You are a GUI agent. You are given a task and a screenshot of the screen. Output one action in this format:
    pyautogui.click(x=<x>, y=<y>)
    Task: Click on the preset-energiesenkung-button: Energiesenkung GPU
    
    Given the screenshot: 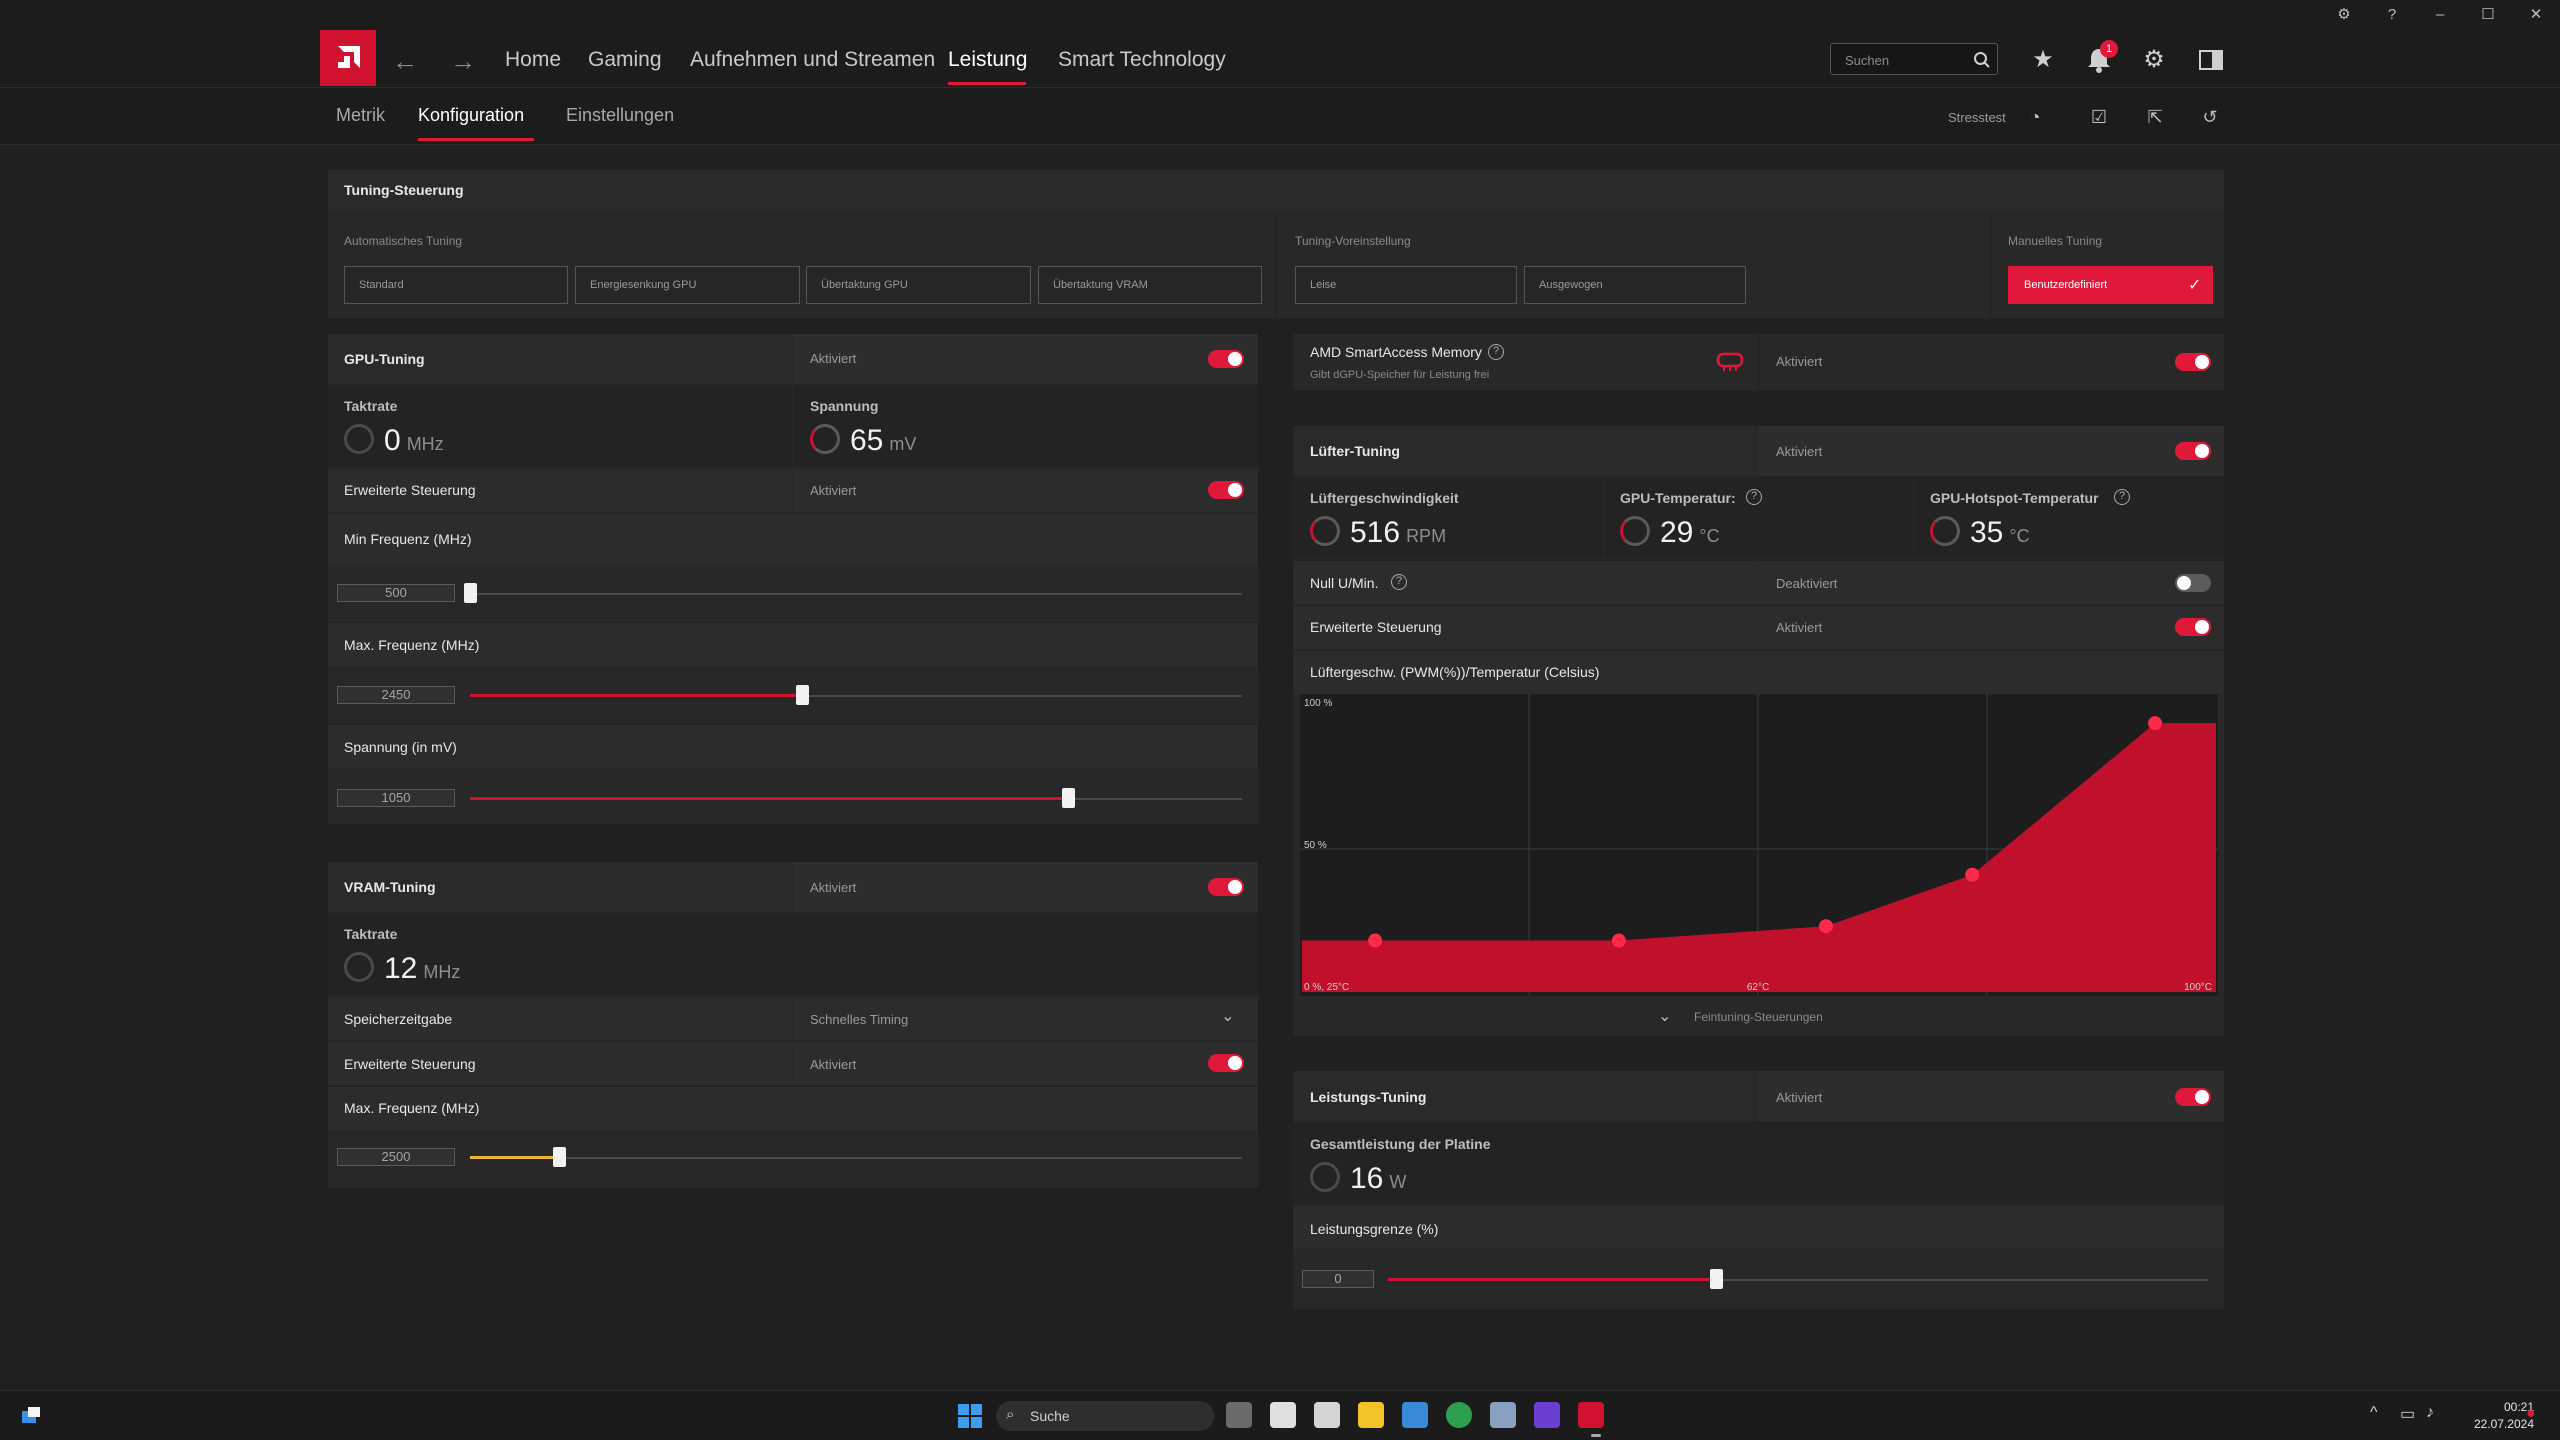 What is the action you would take?
    pyautogui.click(x=687, y=285)
    